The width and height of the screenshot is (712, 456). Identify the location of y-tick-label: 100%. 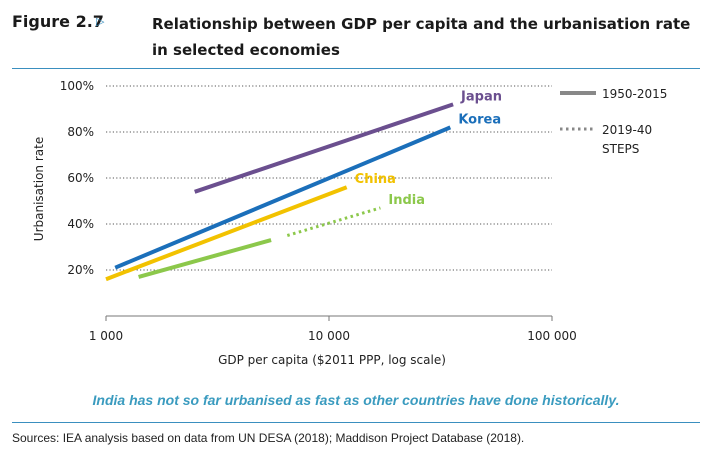
(77, 86).